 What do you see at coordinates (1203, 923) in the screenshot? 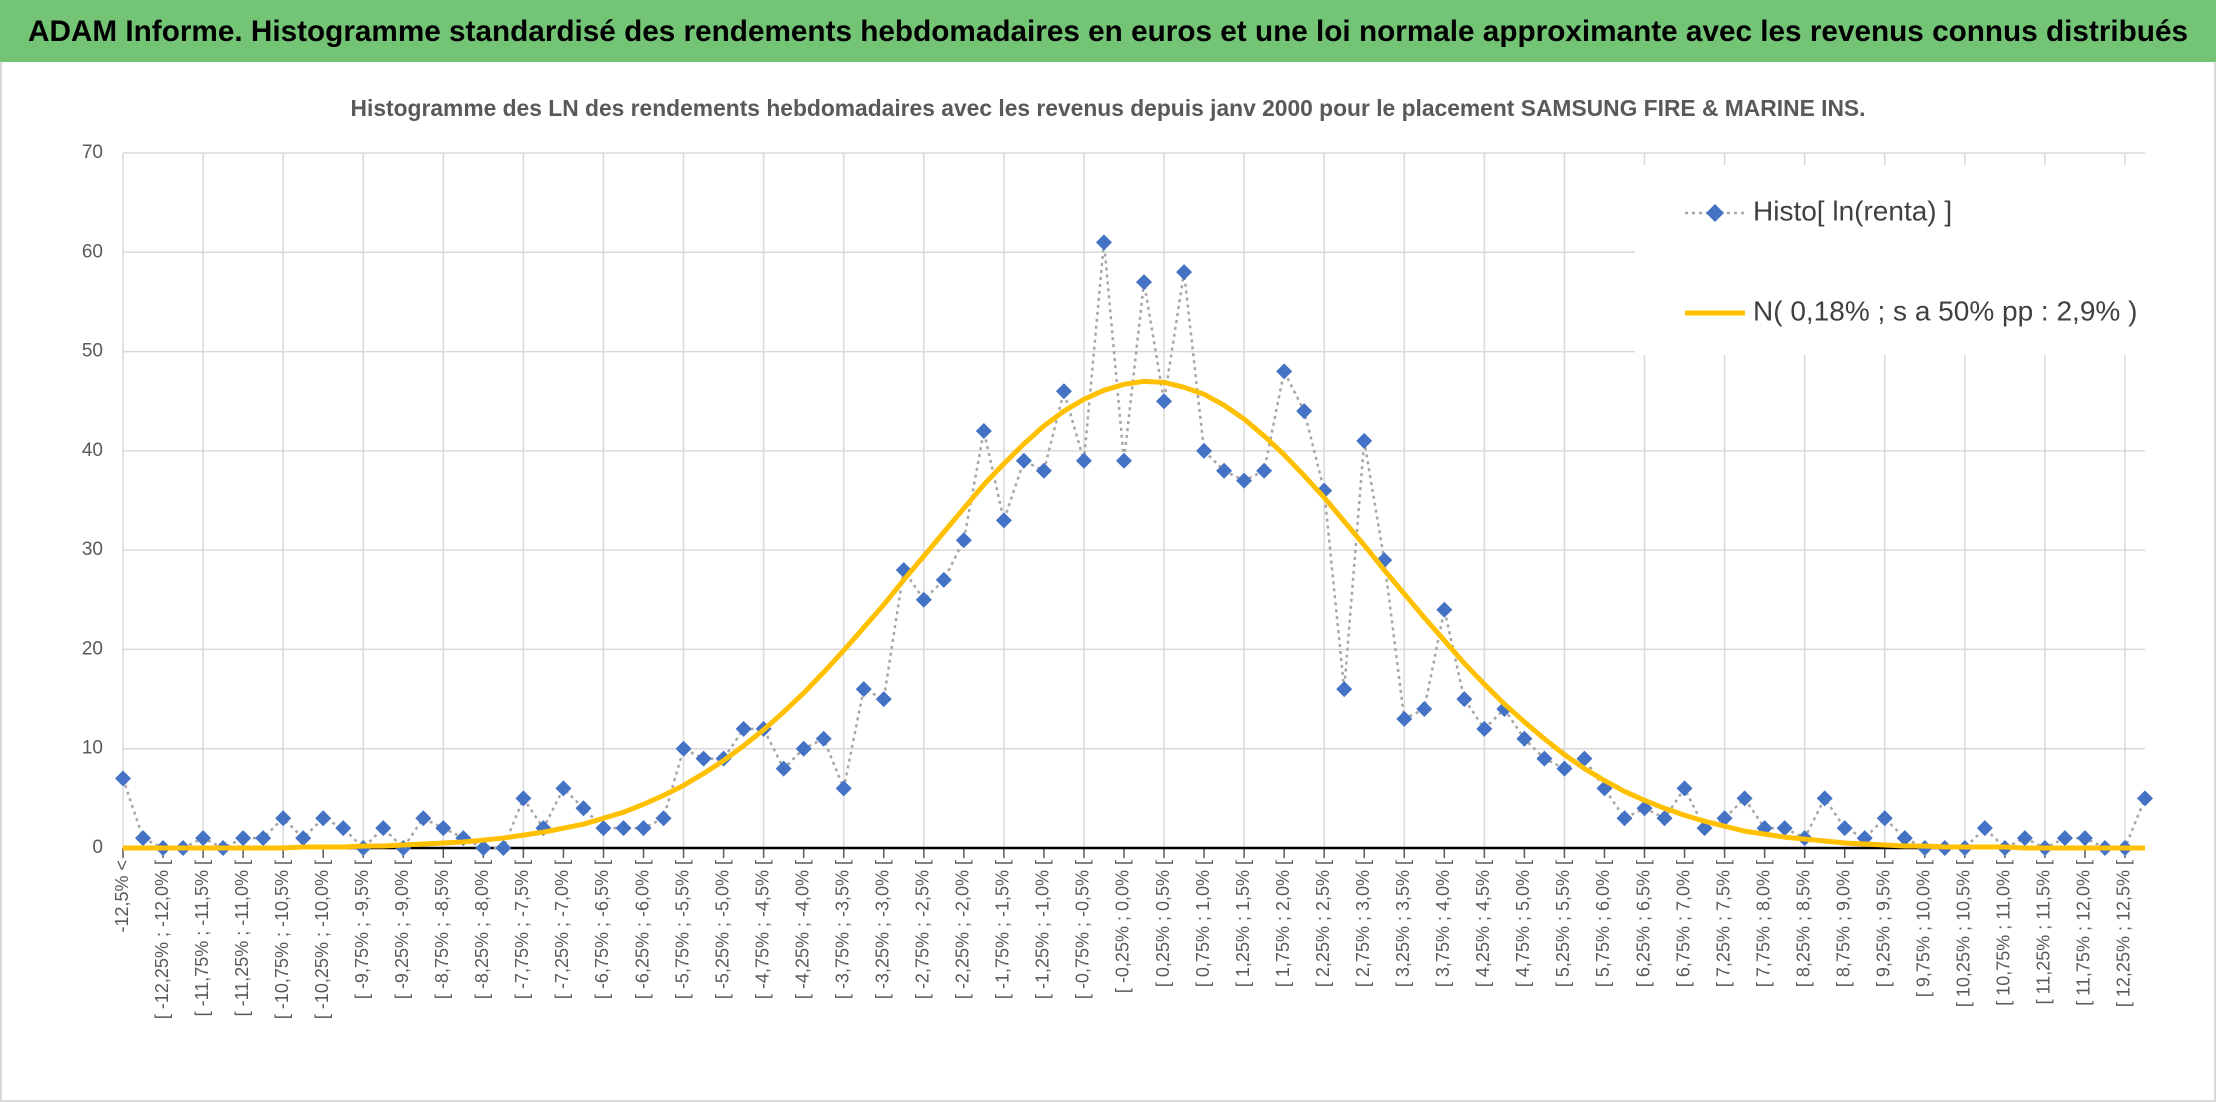
I see `x-tick-label: [ 0,75% ; 1,0% [` at bounding box center [1203, 923].